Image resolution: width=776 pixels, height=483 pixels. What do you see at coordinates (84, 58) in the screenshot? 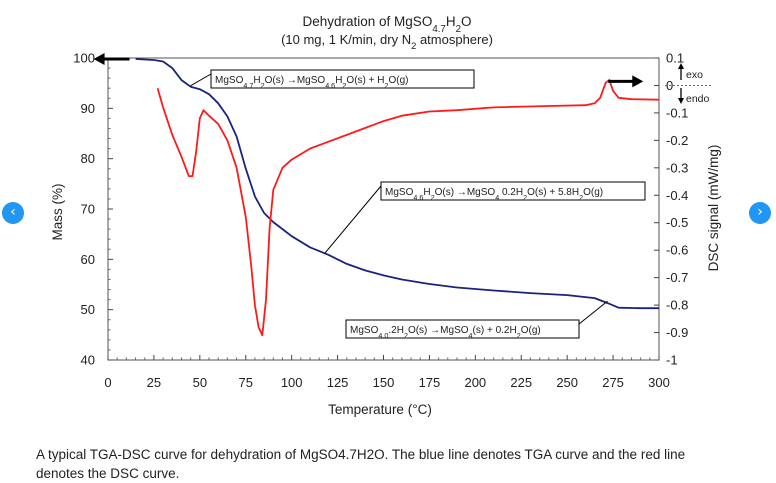
I see `y-left-tick-label: 100` at bounding box center [84, 58].